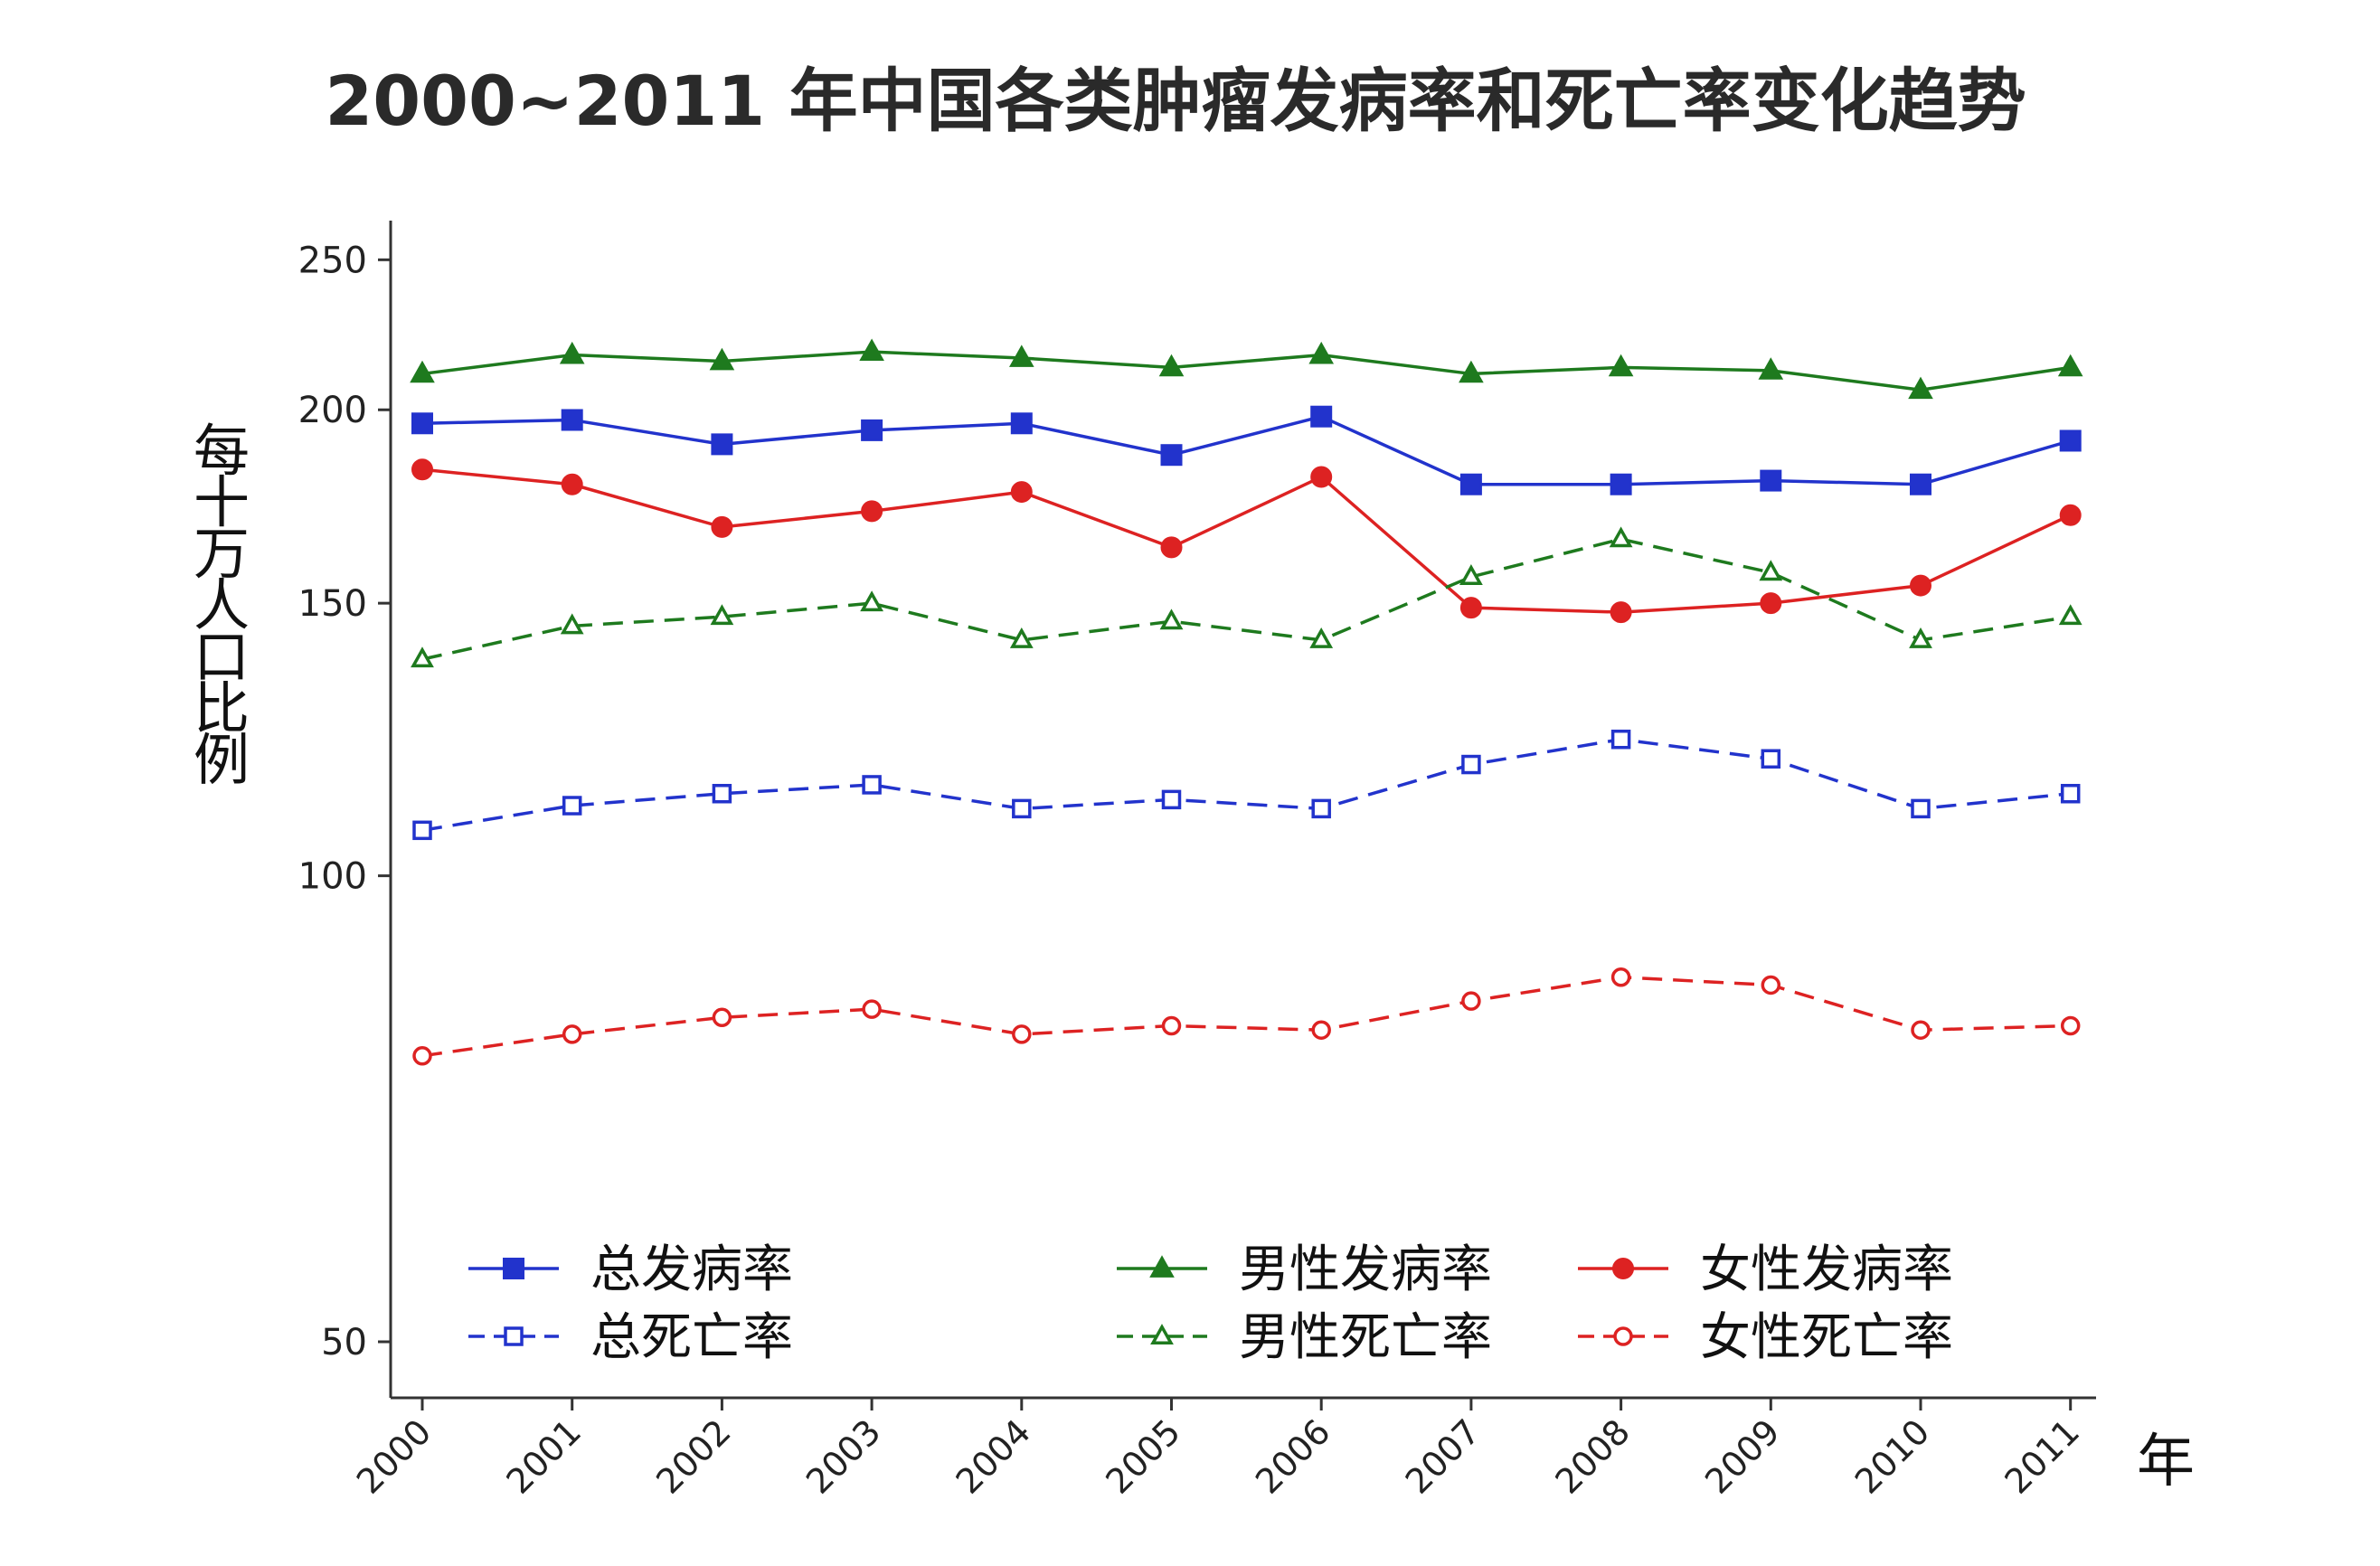 This screenshot has width=2380, height=1566. I want to click on legend-item: 总死亡率, so click(630, 1338).